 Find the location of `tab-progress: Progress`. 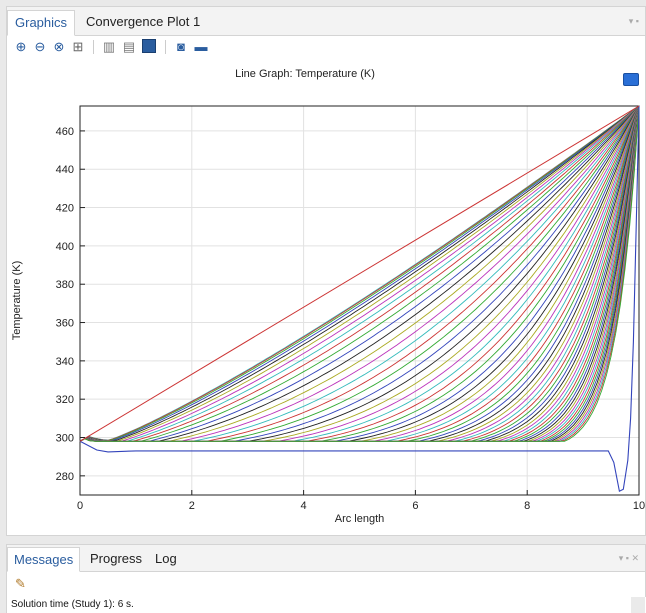

tab-progress: Progress is located at coordinates (116, 558).